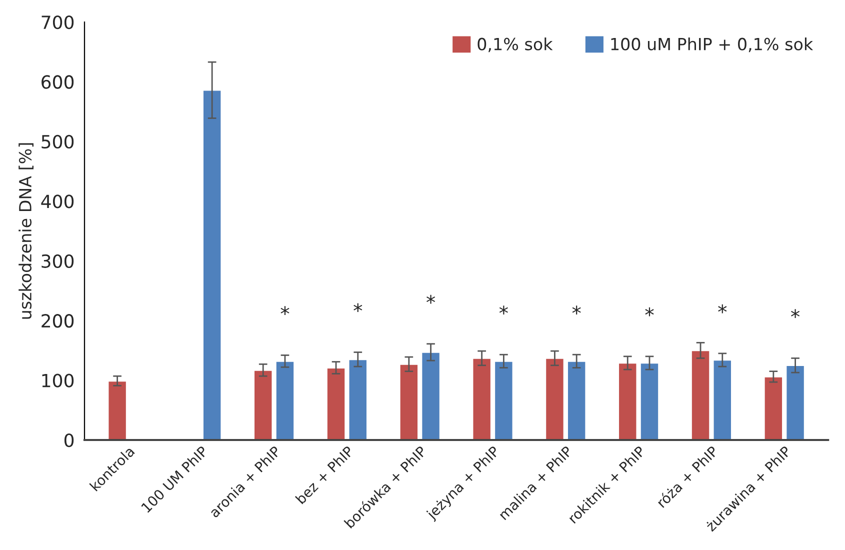 This screenshot has height=550, width=845. What do you see at coordinates (58, 82) in the screenshot?
I see `y-tick-label: 600` at bounding box center [58, 82].